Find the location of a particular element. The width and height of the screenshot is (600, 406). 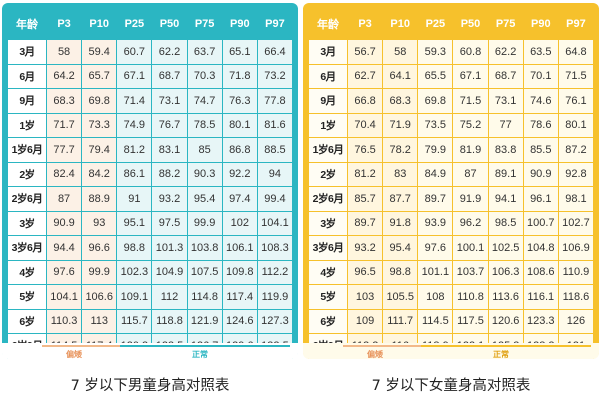

height-cell: 90.9 is located at coordinates (64, 223).